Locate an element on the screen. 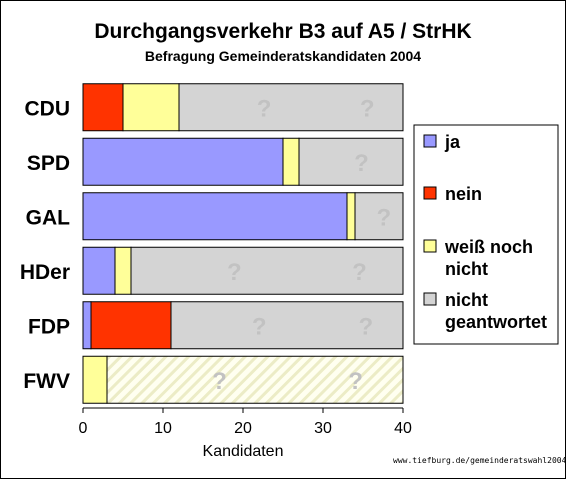  legend-swatch-nicht-geantwortet is located at coordinates (430, 299).